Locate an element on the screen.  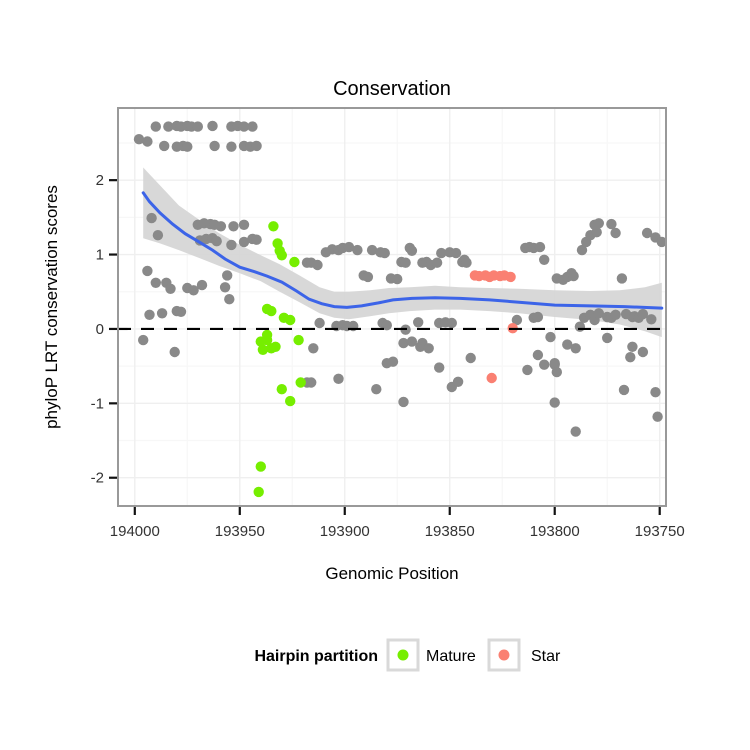
chart-title: Conservation is located at coordinates (392, 89).